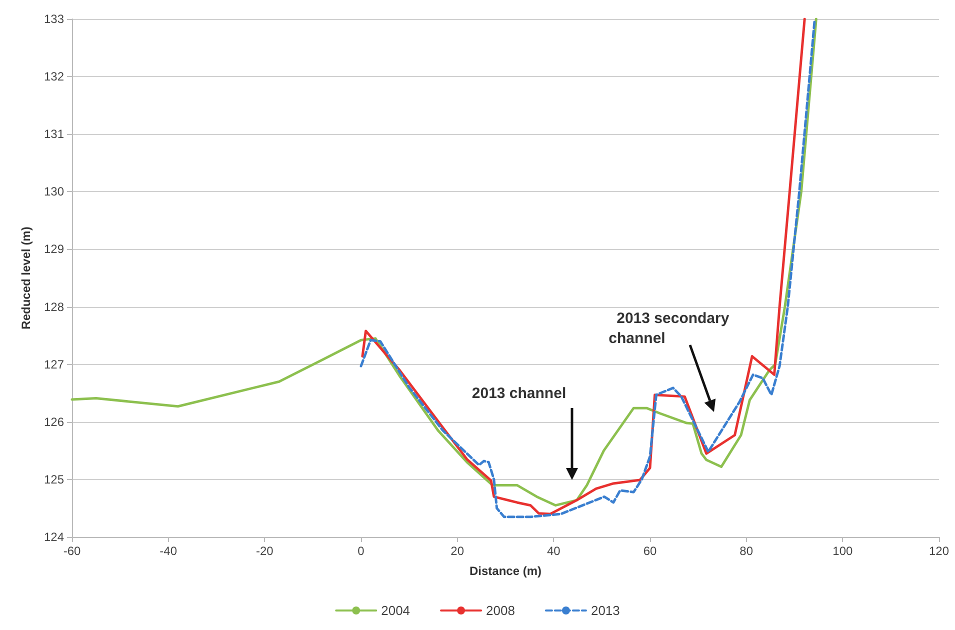 The height and width of the screenshot is (630, 955). Describe the element at coordinates (54, 134) in the screenshot. I see `y-tick-label: 131` at that location.